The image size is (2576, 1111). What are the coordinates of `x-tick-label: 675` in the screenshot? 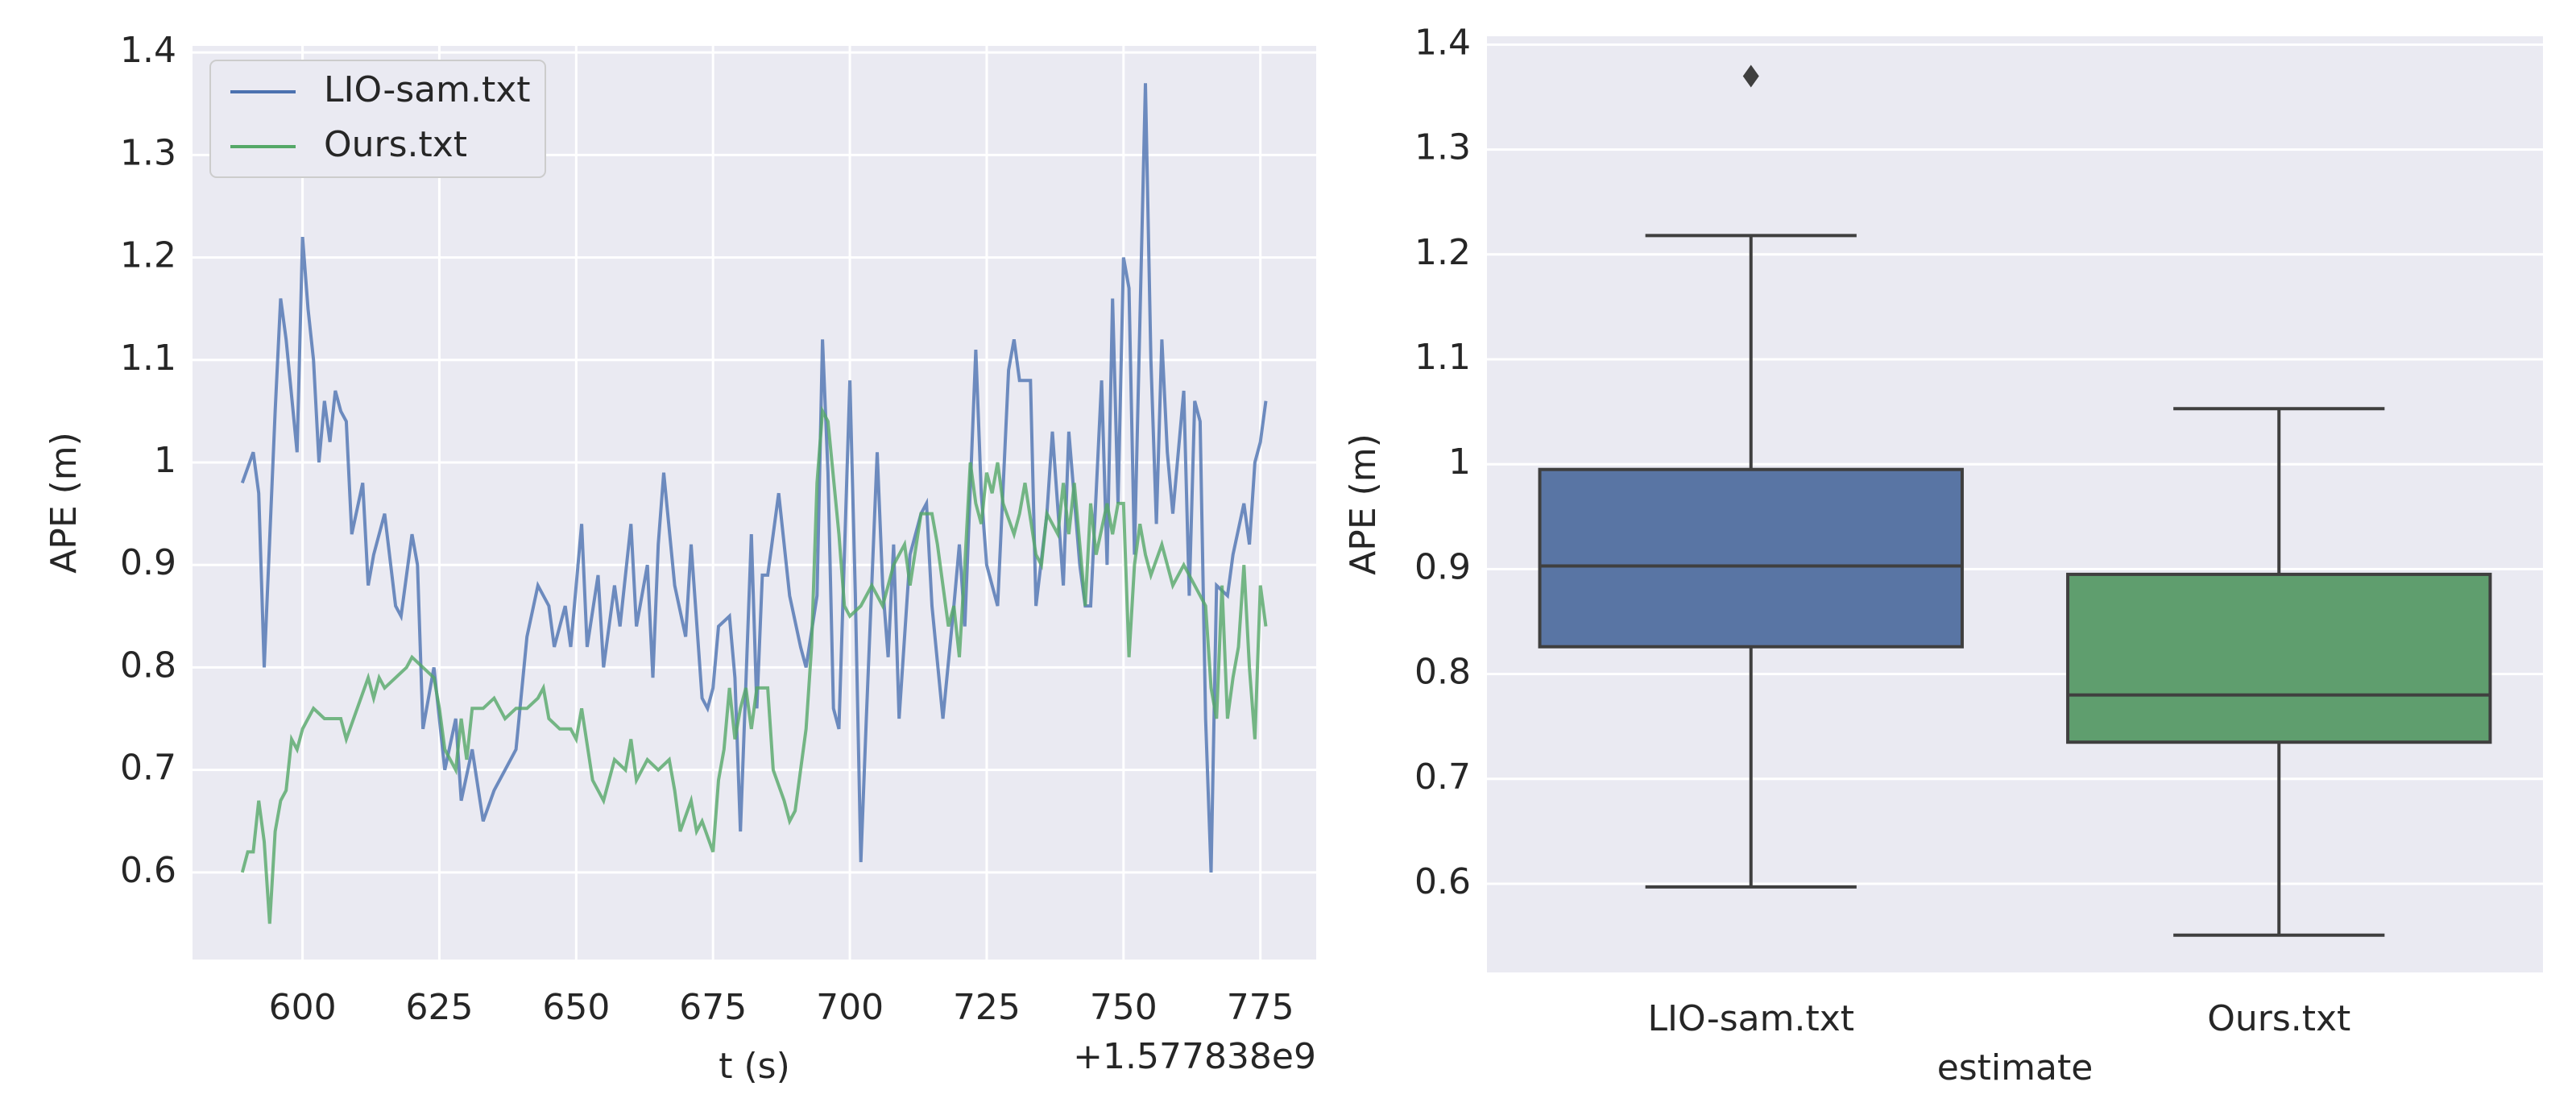 It's located at (713, 1007).